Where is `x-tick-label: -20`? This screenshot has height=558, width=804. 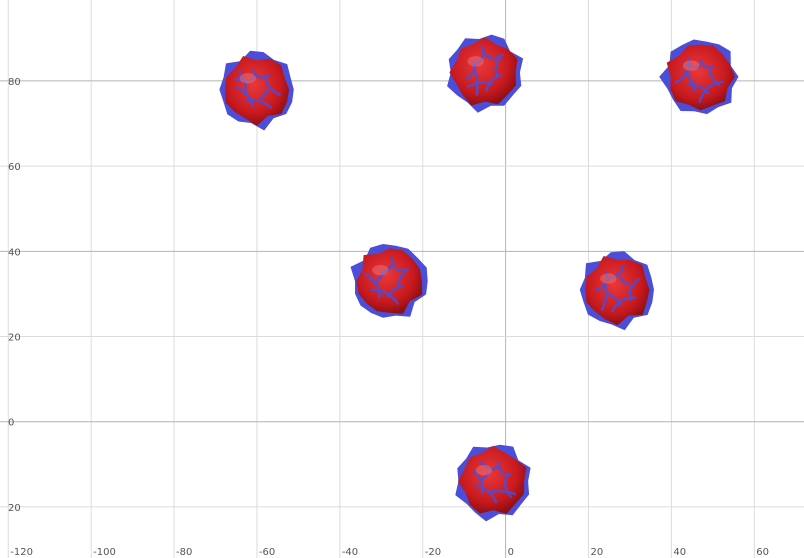 x-tick-label: -20 is located at coordinates (433, 552).